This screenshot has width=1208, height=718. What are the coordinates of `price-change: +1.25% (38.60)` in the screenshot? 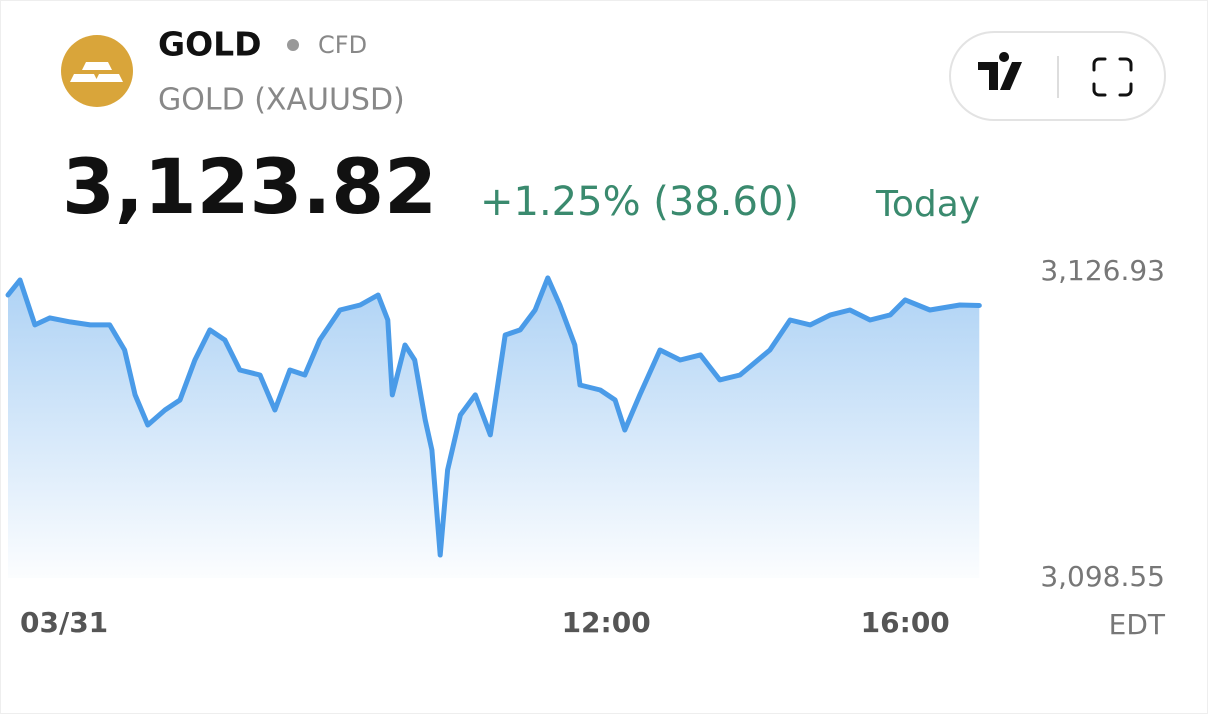 It's located at (639, 202).